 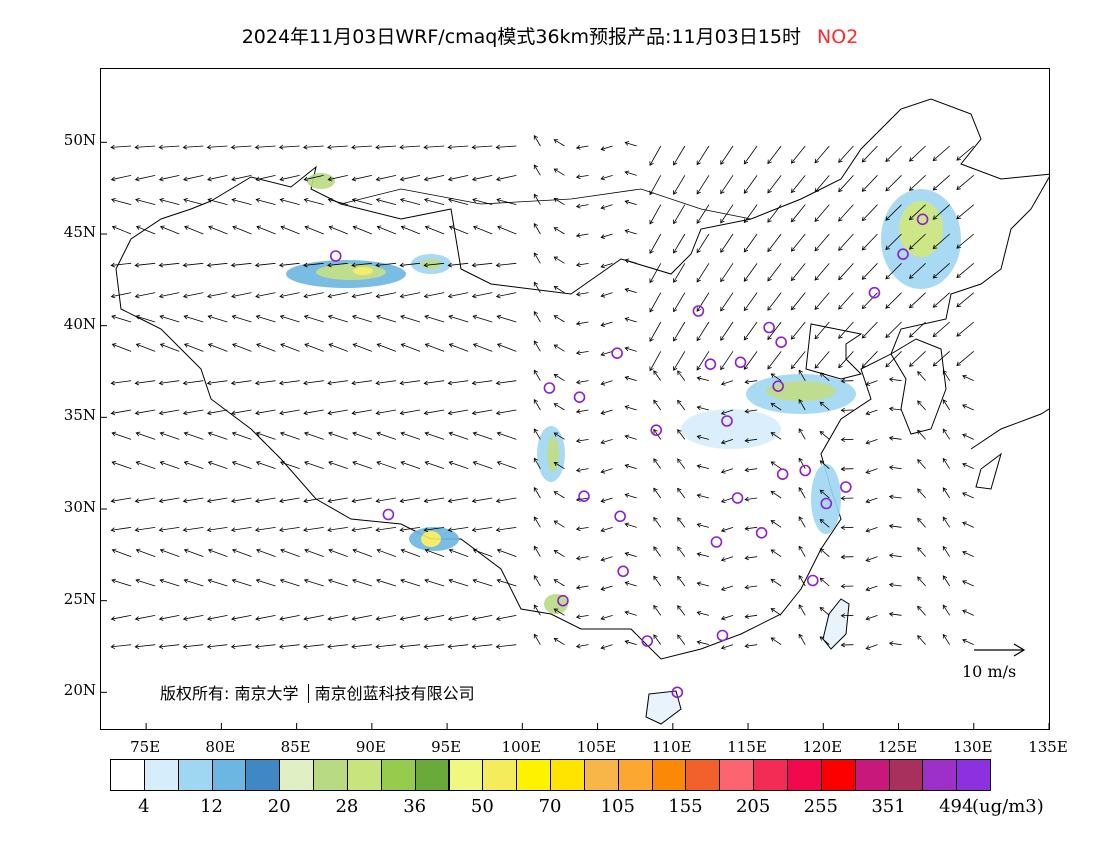 What do you see at coordinates (330, 775) in the screenshot?
I see `colorbar-swatch` at bounding box center [330, 775].